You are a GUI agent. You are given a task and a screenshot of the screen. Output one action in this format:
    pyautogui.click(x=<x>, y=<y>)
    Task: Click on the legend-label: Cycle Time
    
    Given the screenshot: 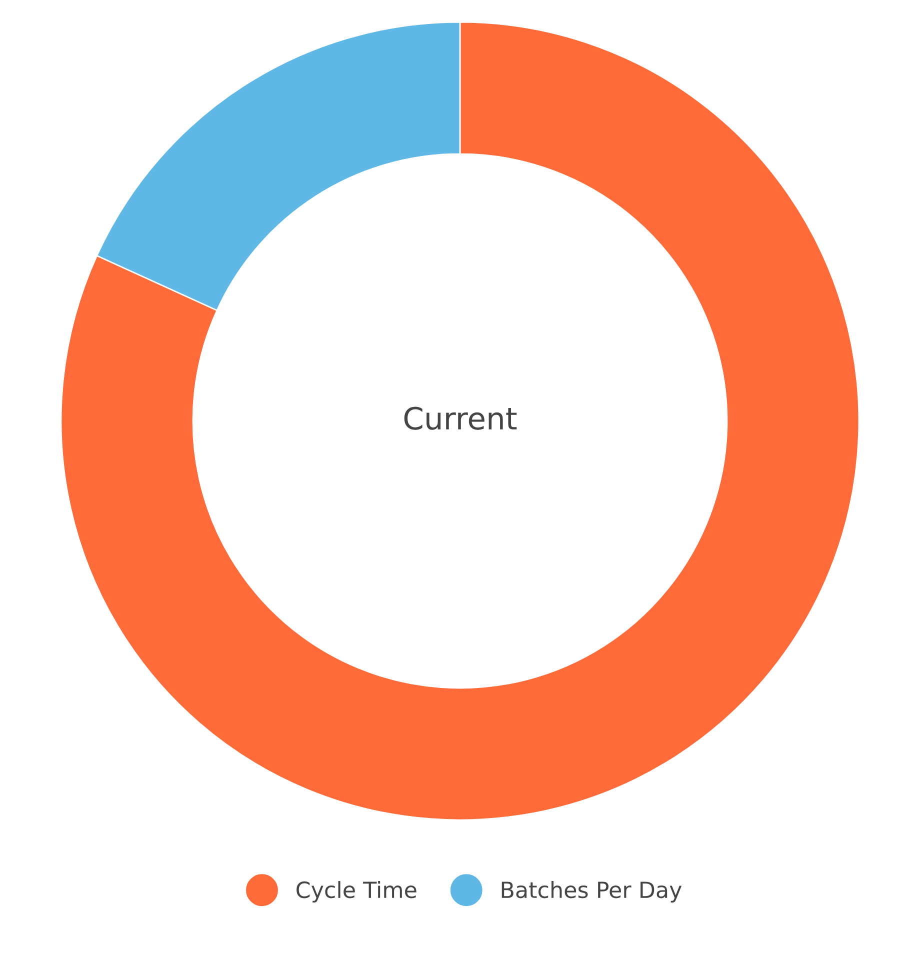 What is the action you would take?
    pyautogui.click(x=356, y=892)
    